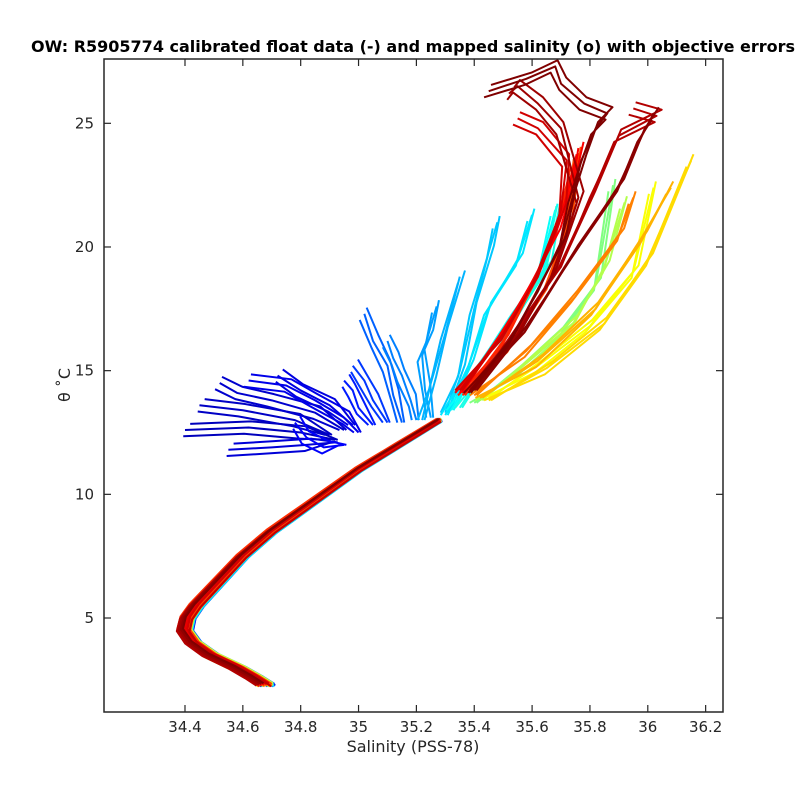  I want to click on x-tick-label: 36.2, so click(705, 727).